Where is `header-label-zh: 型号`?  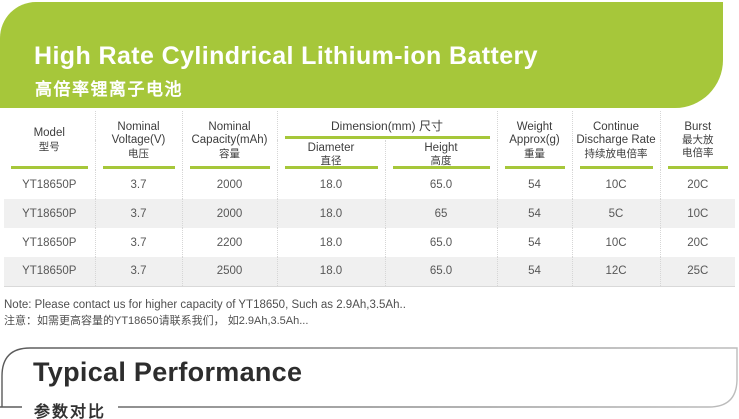 header-label-zh: 型号 is located at coordinates (49, 146).